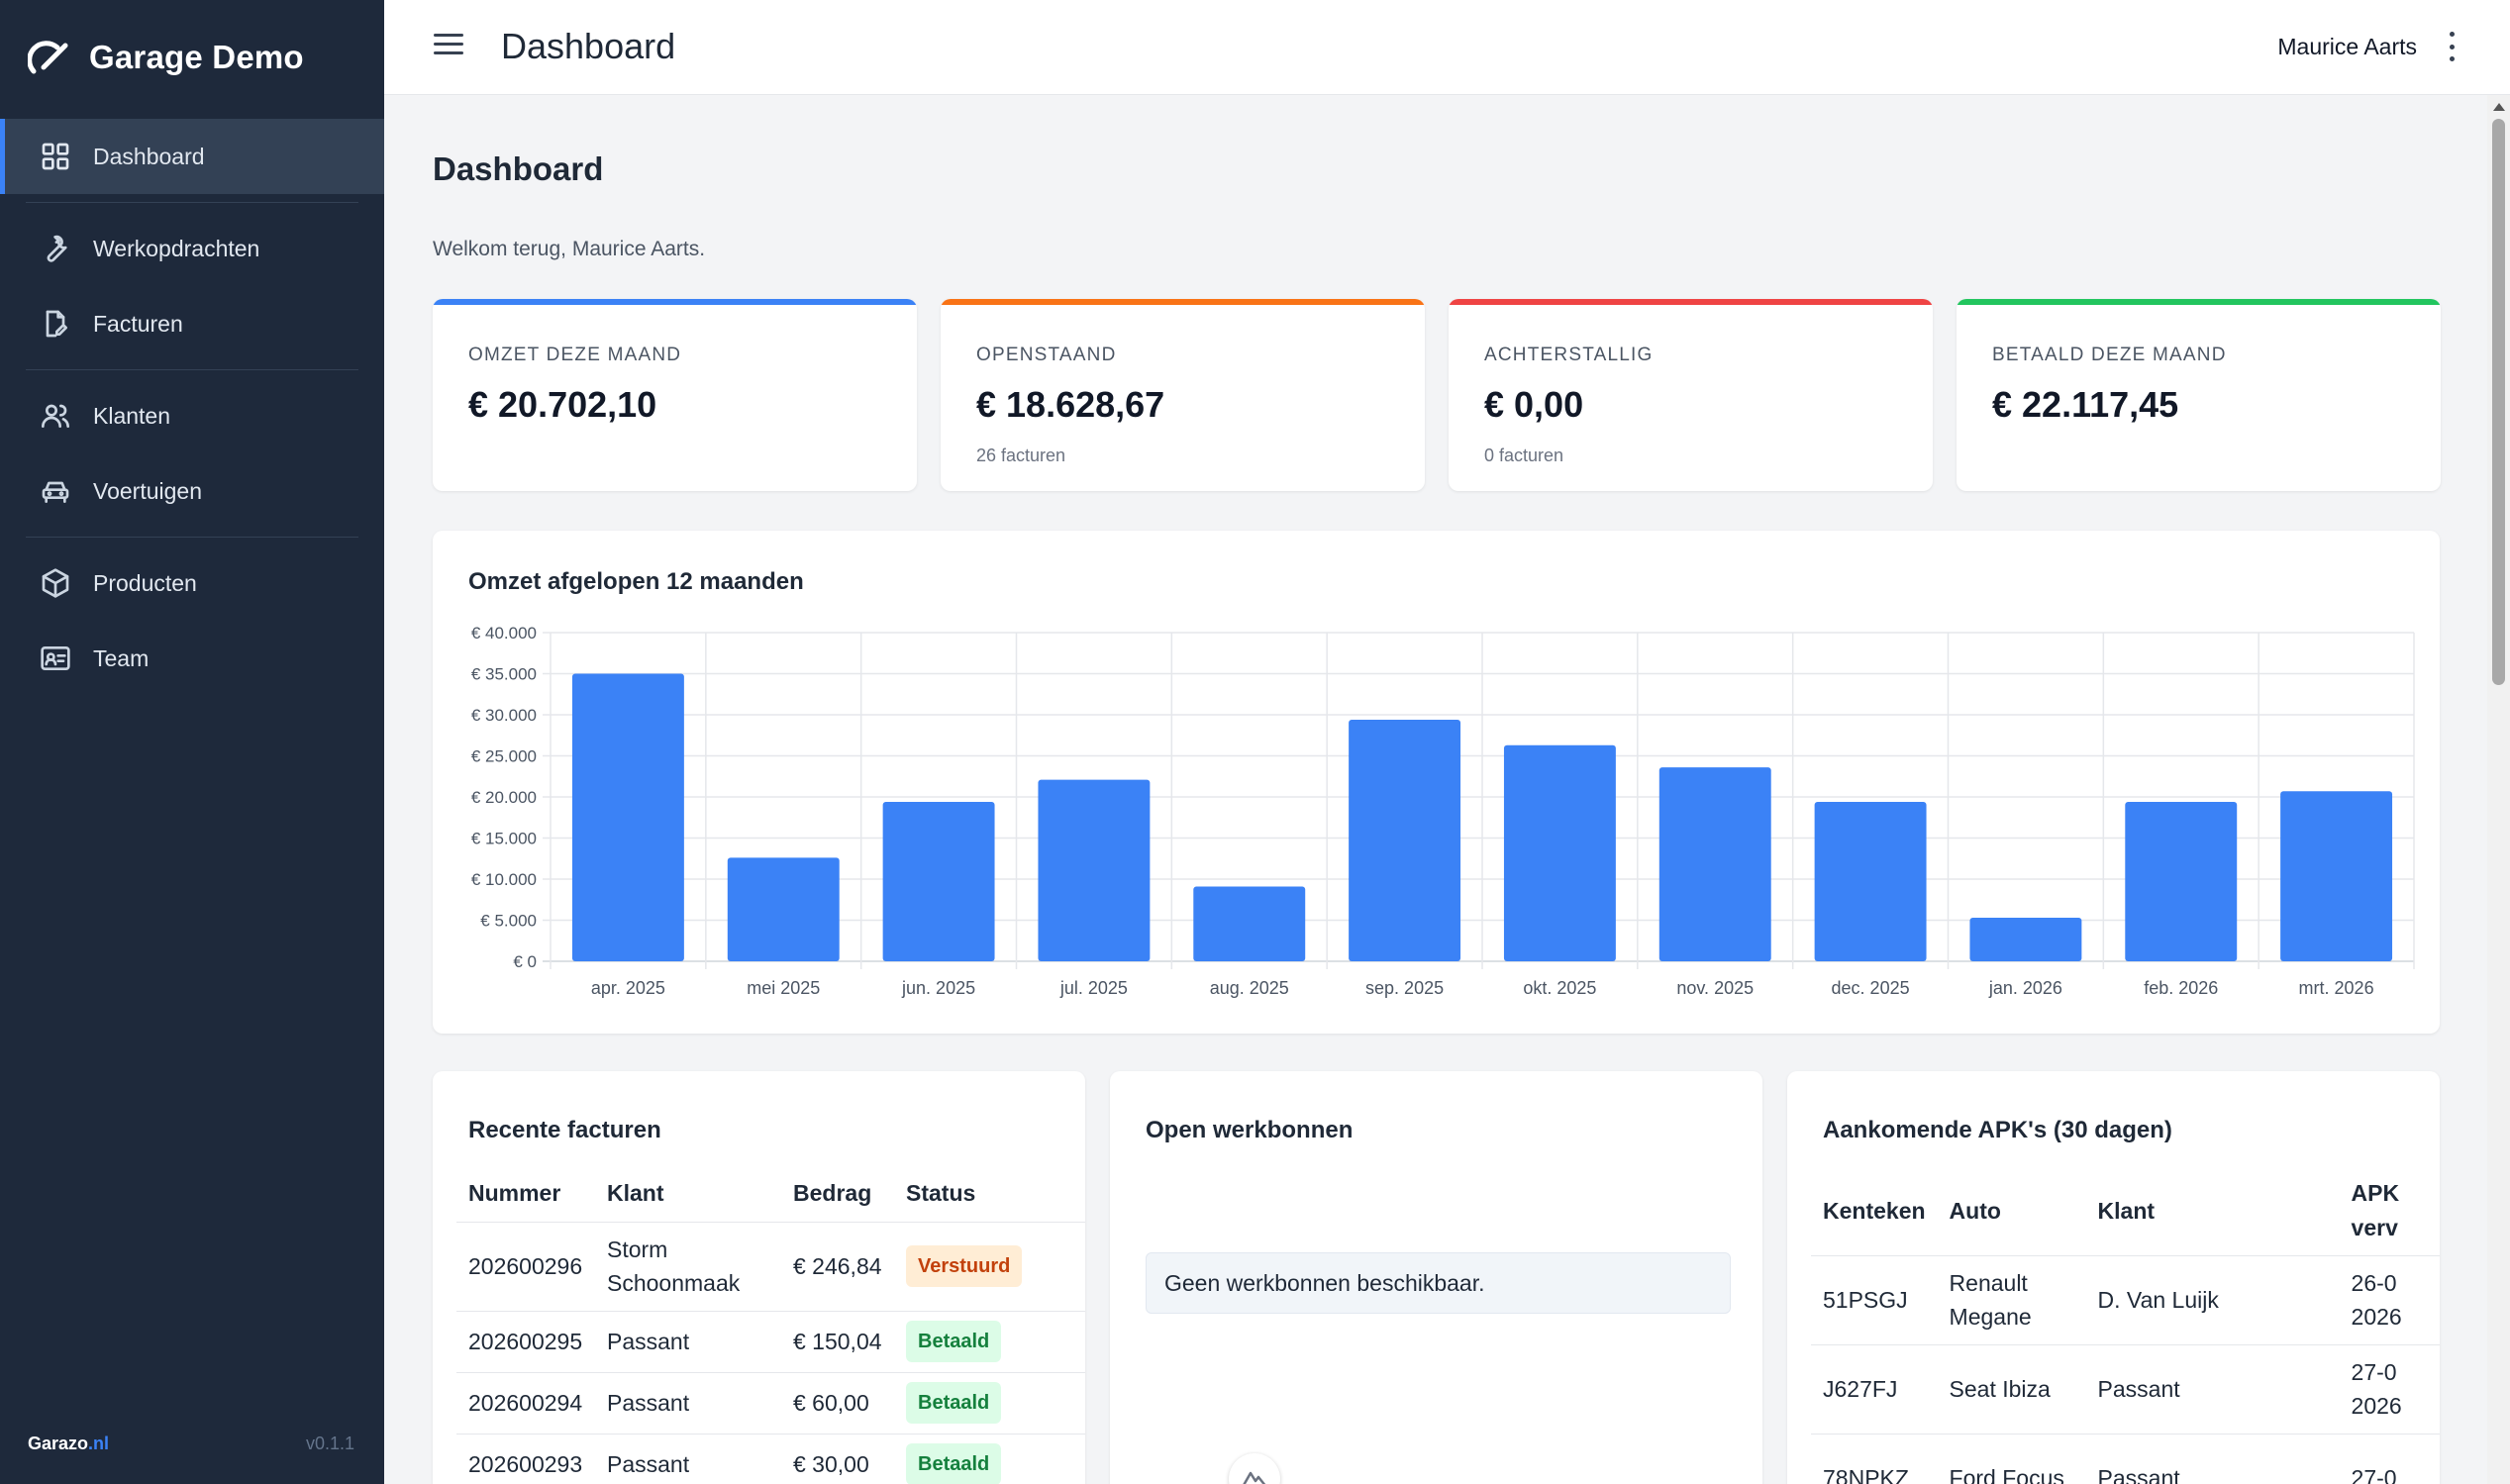  Describe the element at coordinates (964, 1266) in the screenshot. I see `status-badge: Verstuurd` at that location.